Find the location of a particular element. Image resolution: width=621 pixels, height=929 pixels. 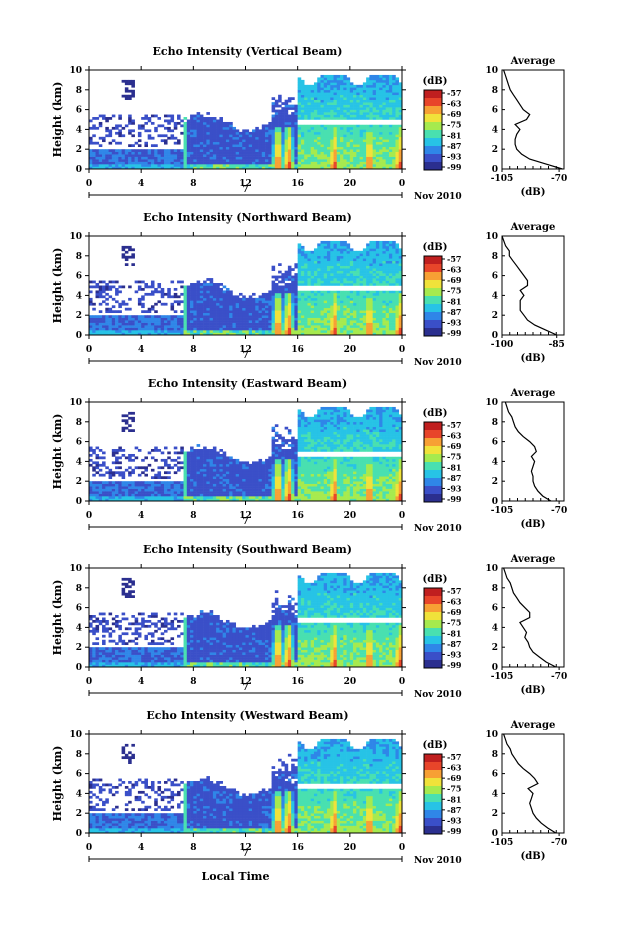

y-tick-label: 2 is located at coordinates (79, 316).